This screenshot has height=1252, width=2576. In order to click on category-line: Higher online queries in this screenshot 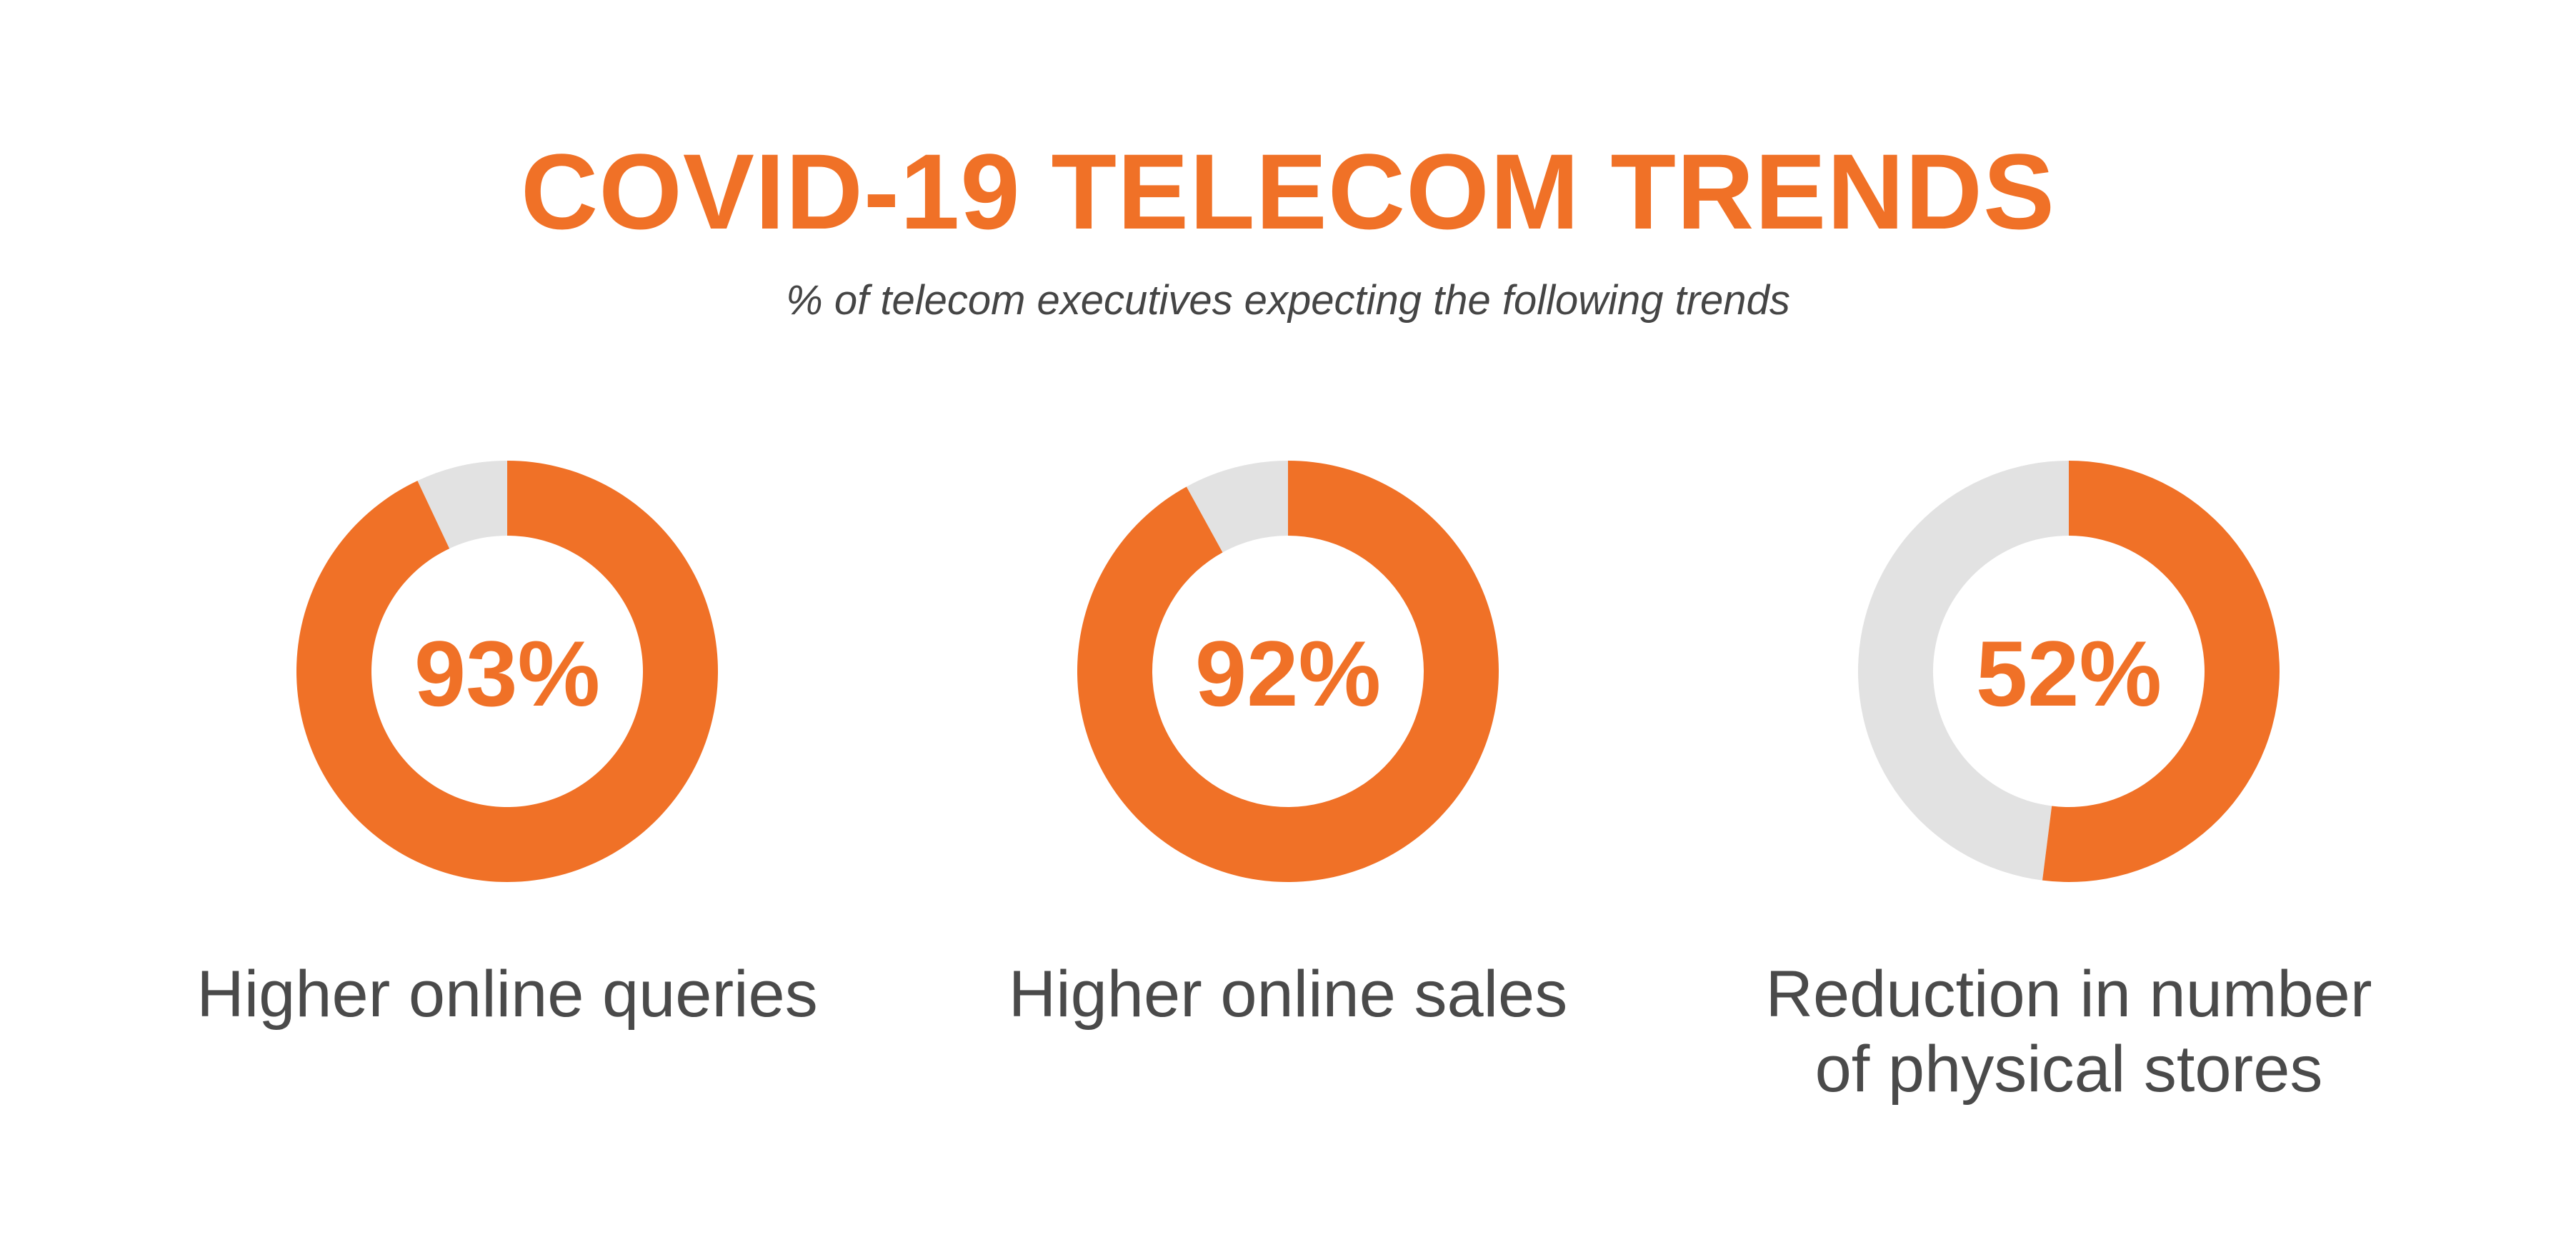, I will do `click(507, 994)`.